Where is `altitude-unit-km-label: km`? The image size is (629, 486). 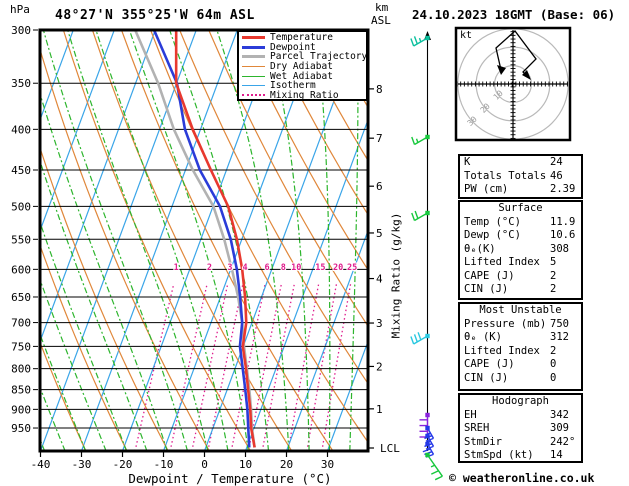 altitude-unit-km-label: km is located at coordinates (382, 7).